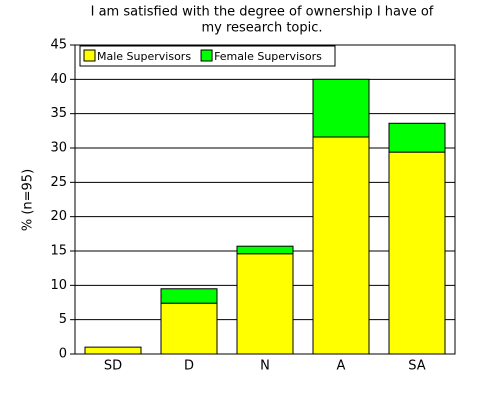 The image size is (500, 404). Describe the element at coordinates (58, 182) in the screenshot. I see `y-tick-label: 25` at that location.